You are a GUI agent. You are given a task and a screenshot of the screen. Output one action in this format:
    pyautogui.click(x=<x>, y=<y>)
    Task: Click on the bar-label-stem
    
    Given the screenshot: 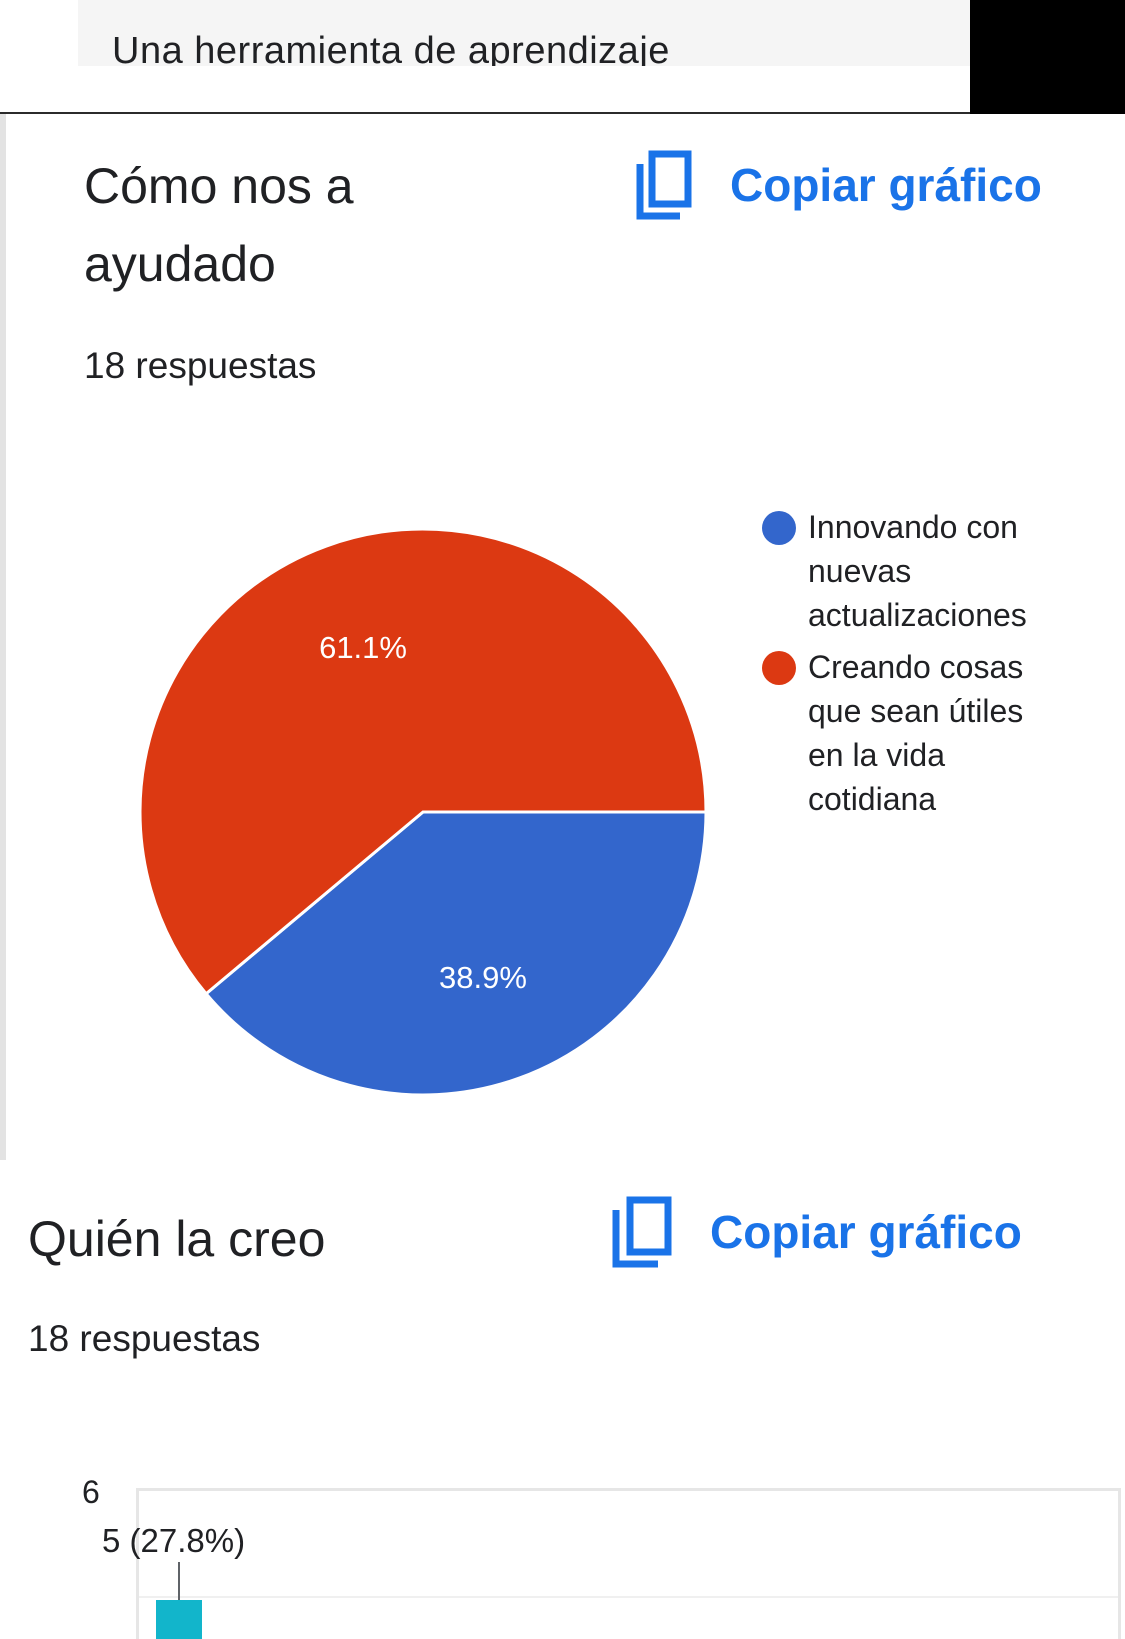 What is the action you would take?
    pyautogui.click(x=179, y=1582)
    